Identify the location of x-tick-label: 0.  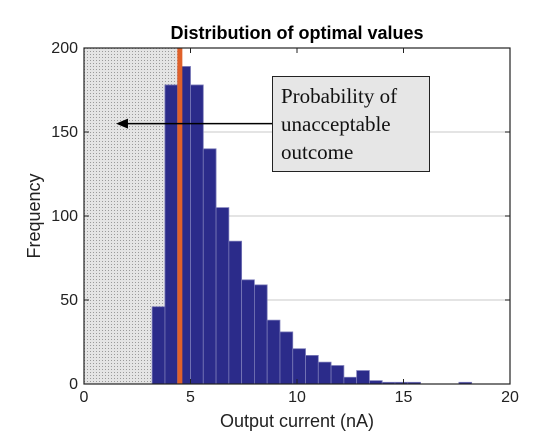
(84, 397).